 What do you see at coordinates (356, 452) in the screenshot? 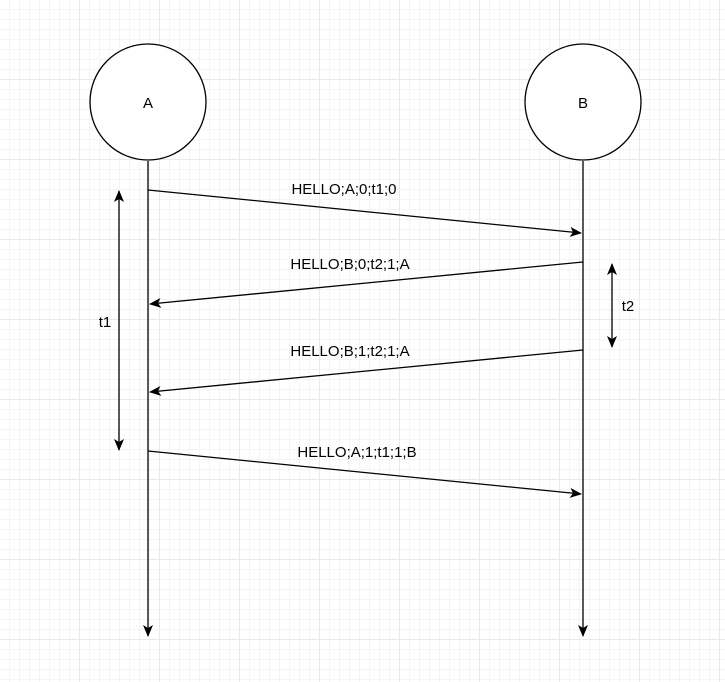
I see `message-4-label: HELLO;A;1;t1;1;B` at bounding box center [356, 452].